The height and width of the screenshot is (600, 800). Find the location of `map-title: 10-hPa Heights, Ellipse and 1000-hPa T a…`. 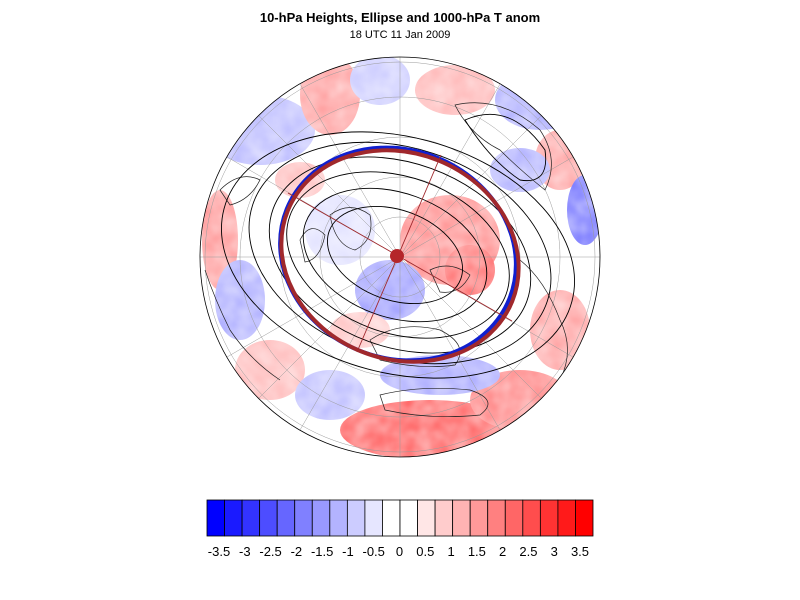

map-title: 10-hPa Heights, Ellipse and 1000-hPa T a… is located at coordinates (400, 17).